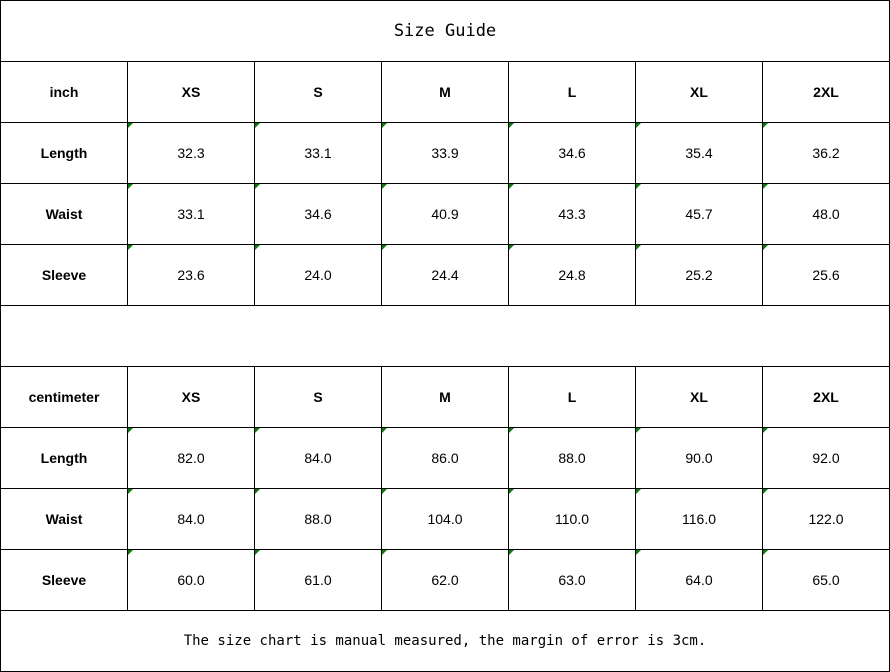  Describe the element at coordinates (572, 214) in the screenshot. I see `measurement-value: 43.3` at that location.